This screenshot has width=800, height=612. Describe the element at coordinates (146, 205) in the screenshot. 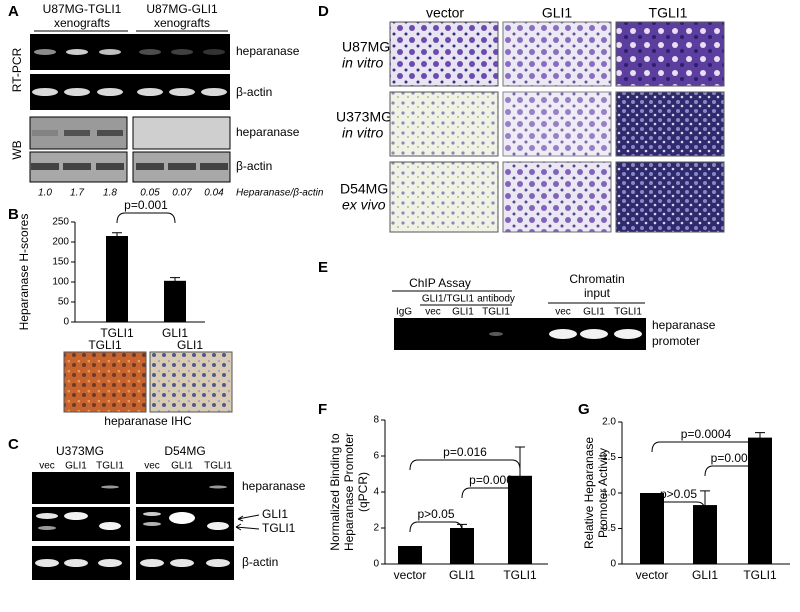

I see `p-value: p=0.001` at that location.